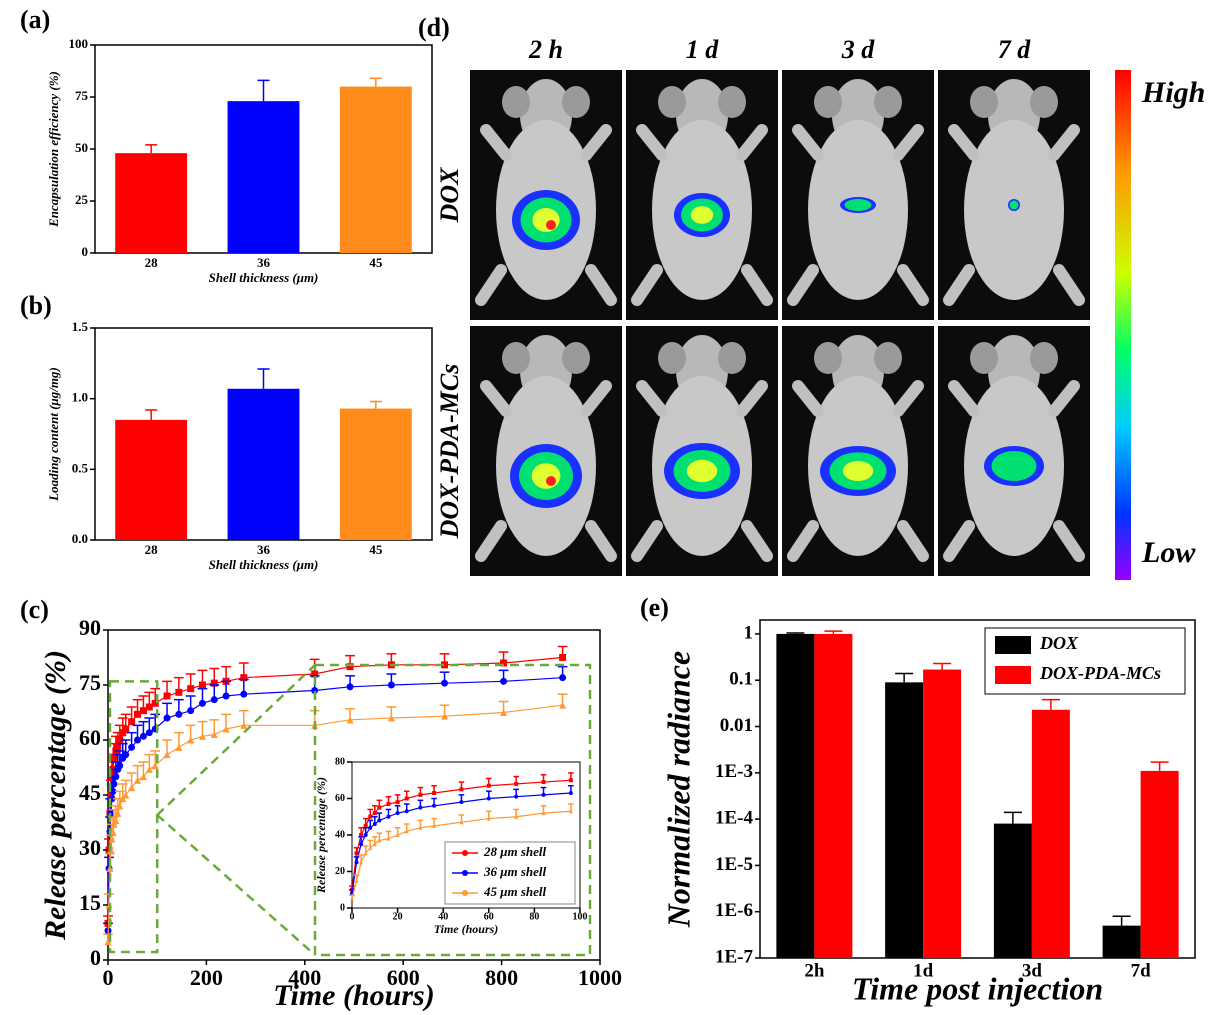 This screenshot has height=1015, width=1221. Describe the element at coordinates (814, 970) in the screenshot. I see `x-tick-label: 2h` at that location.